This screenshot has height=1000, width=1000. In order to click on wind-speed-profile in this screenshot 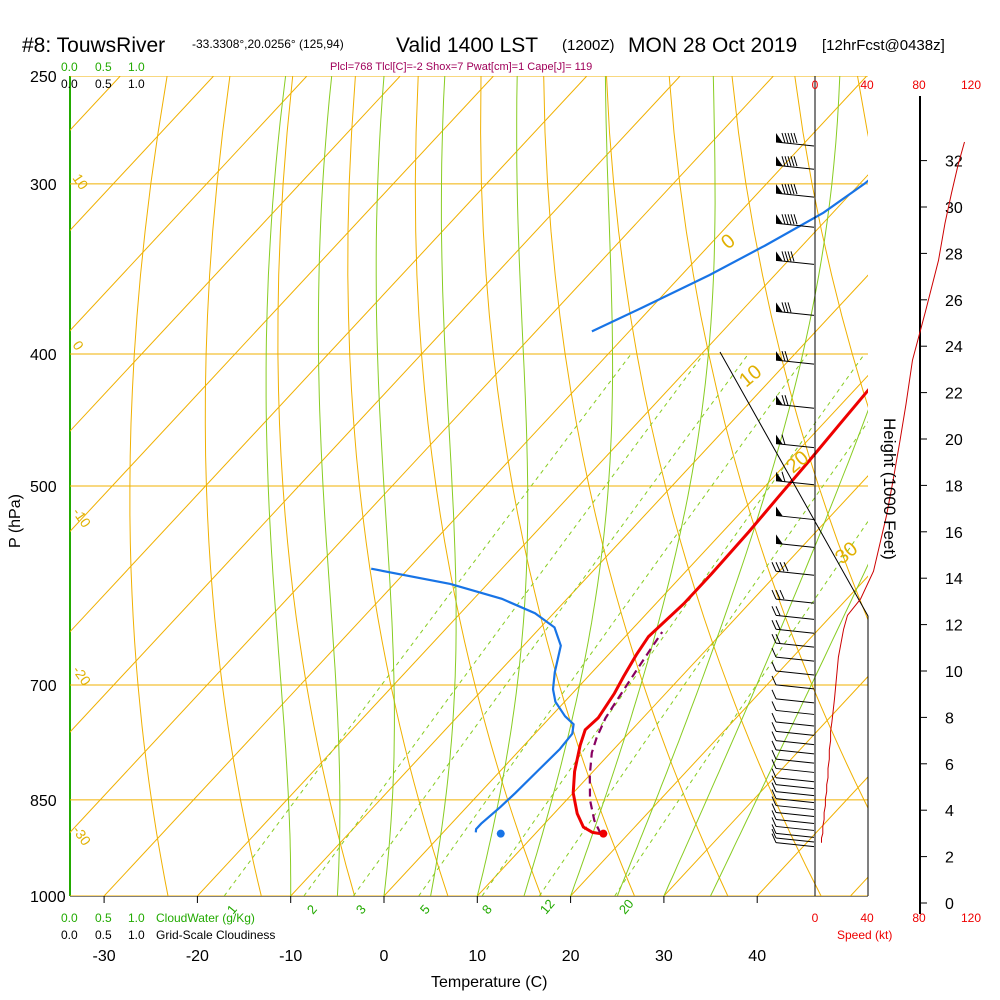, I will do `click(893, 492)`.